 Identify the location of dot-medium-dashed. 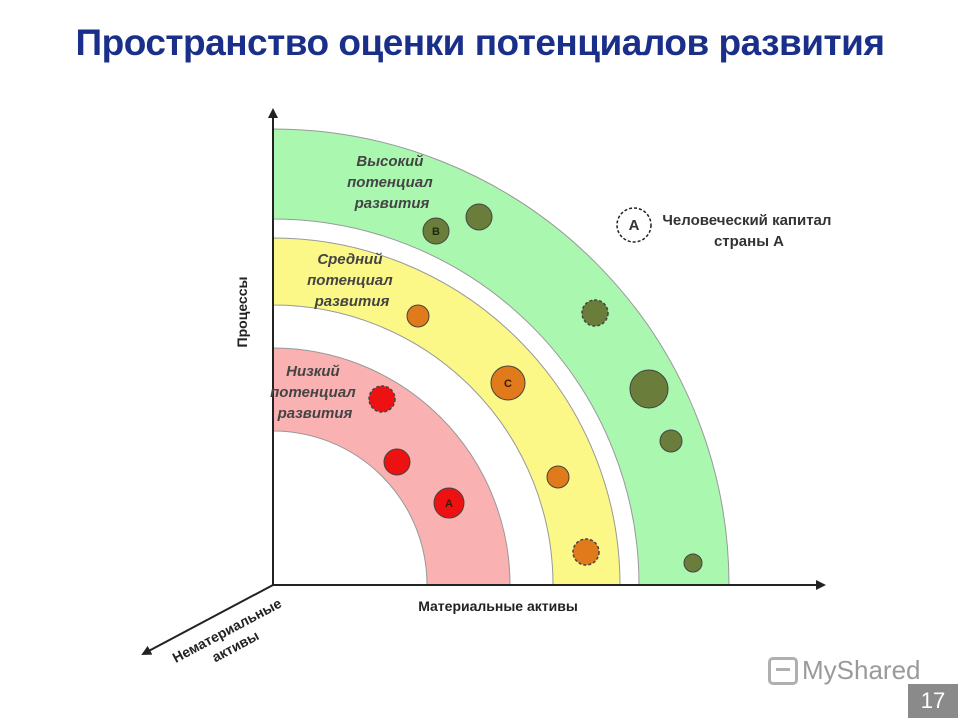
(586, 552).